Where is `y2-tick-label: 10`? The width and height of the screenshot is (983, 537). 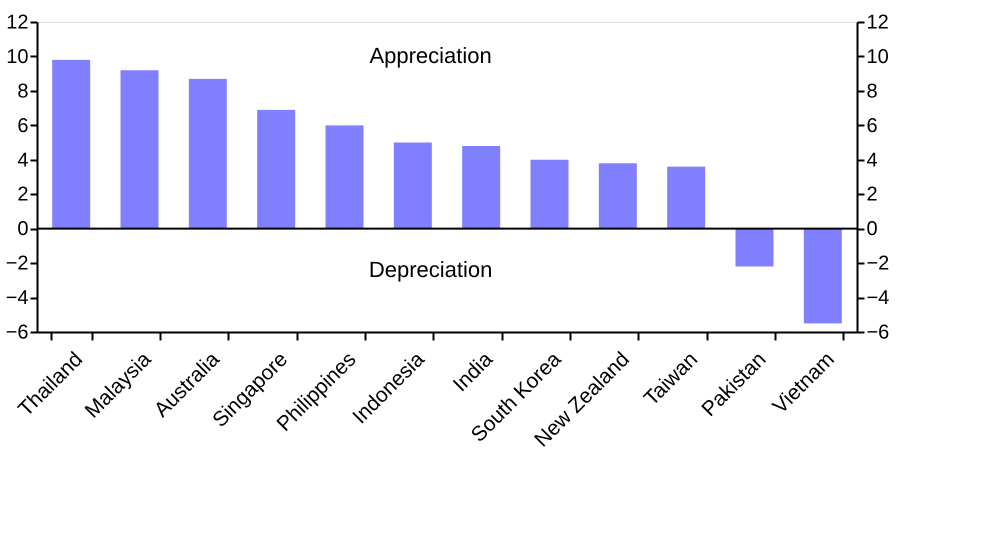 y2-tick-label: 10 is located at coordinates (877, 57).